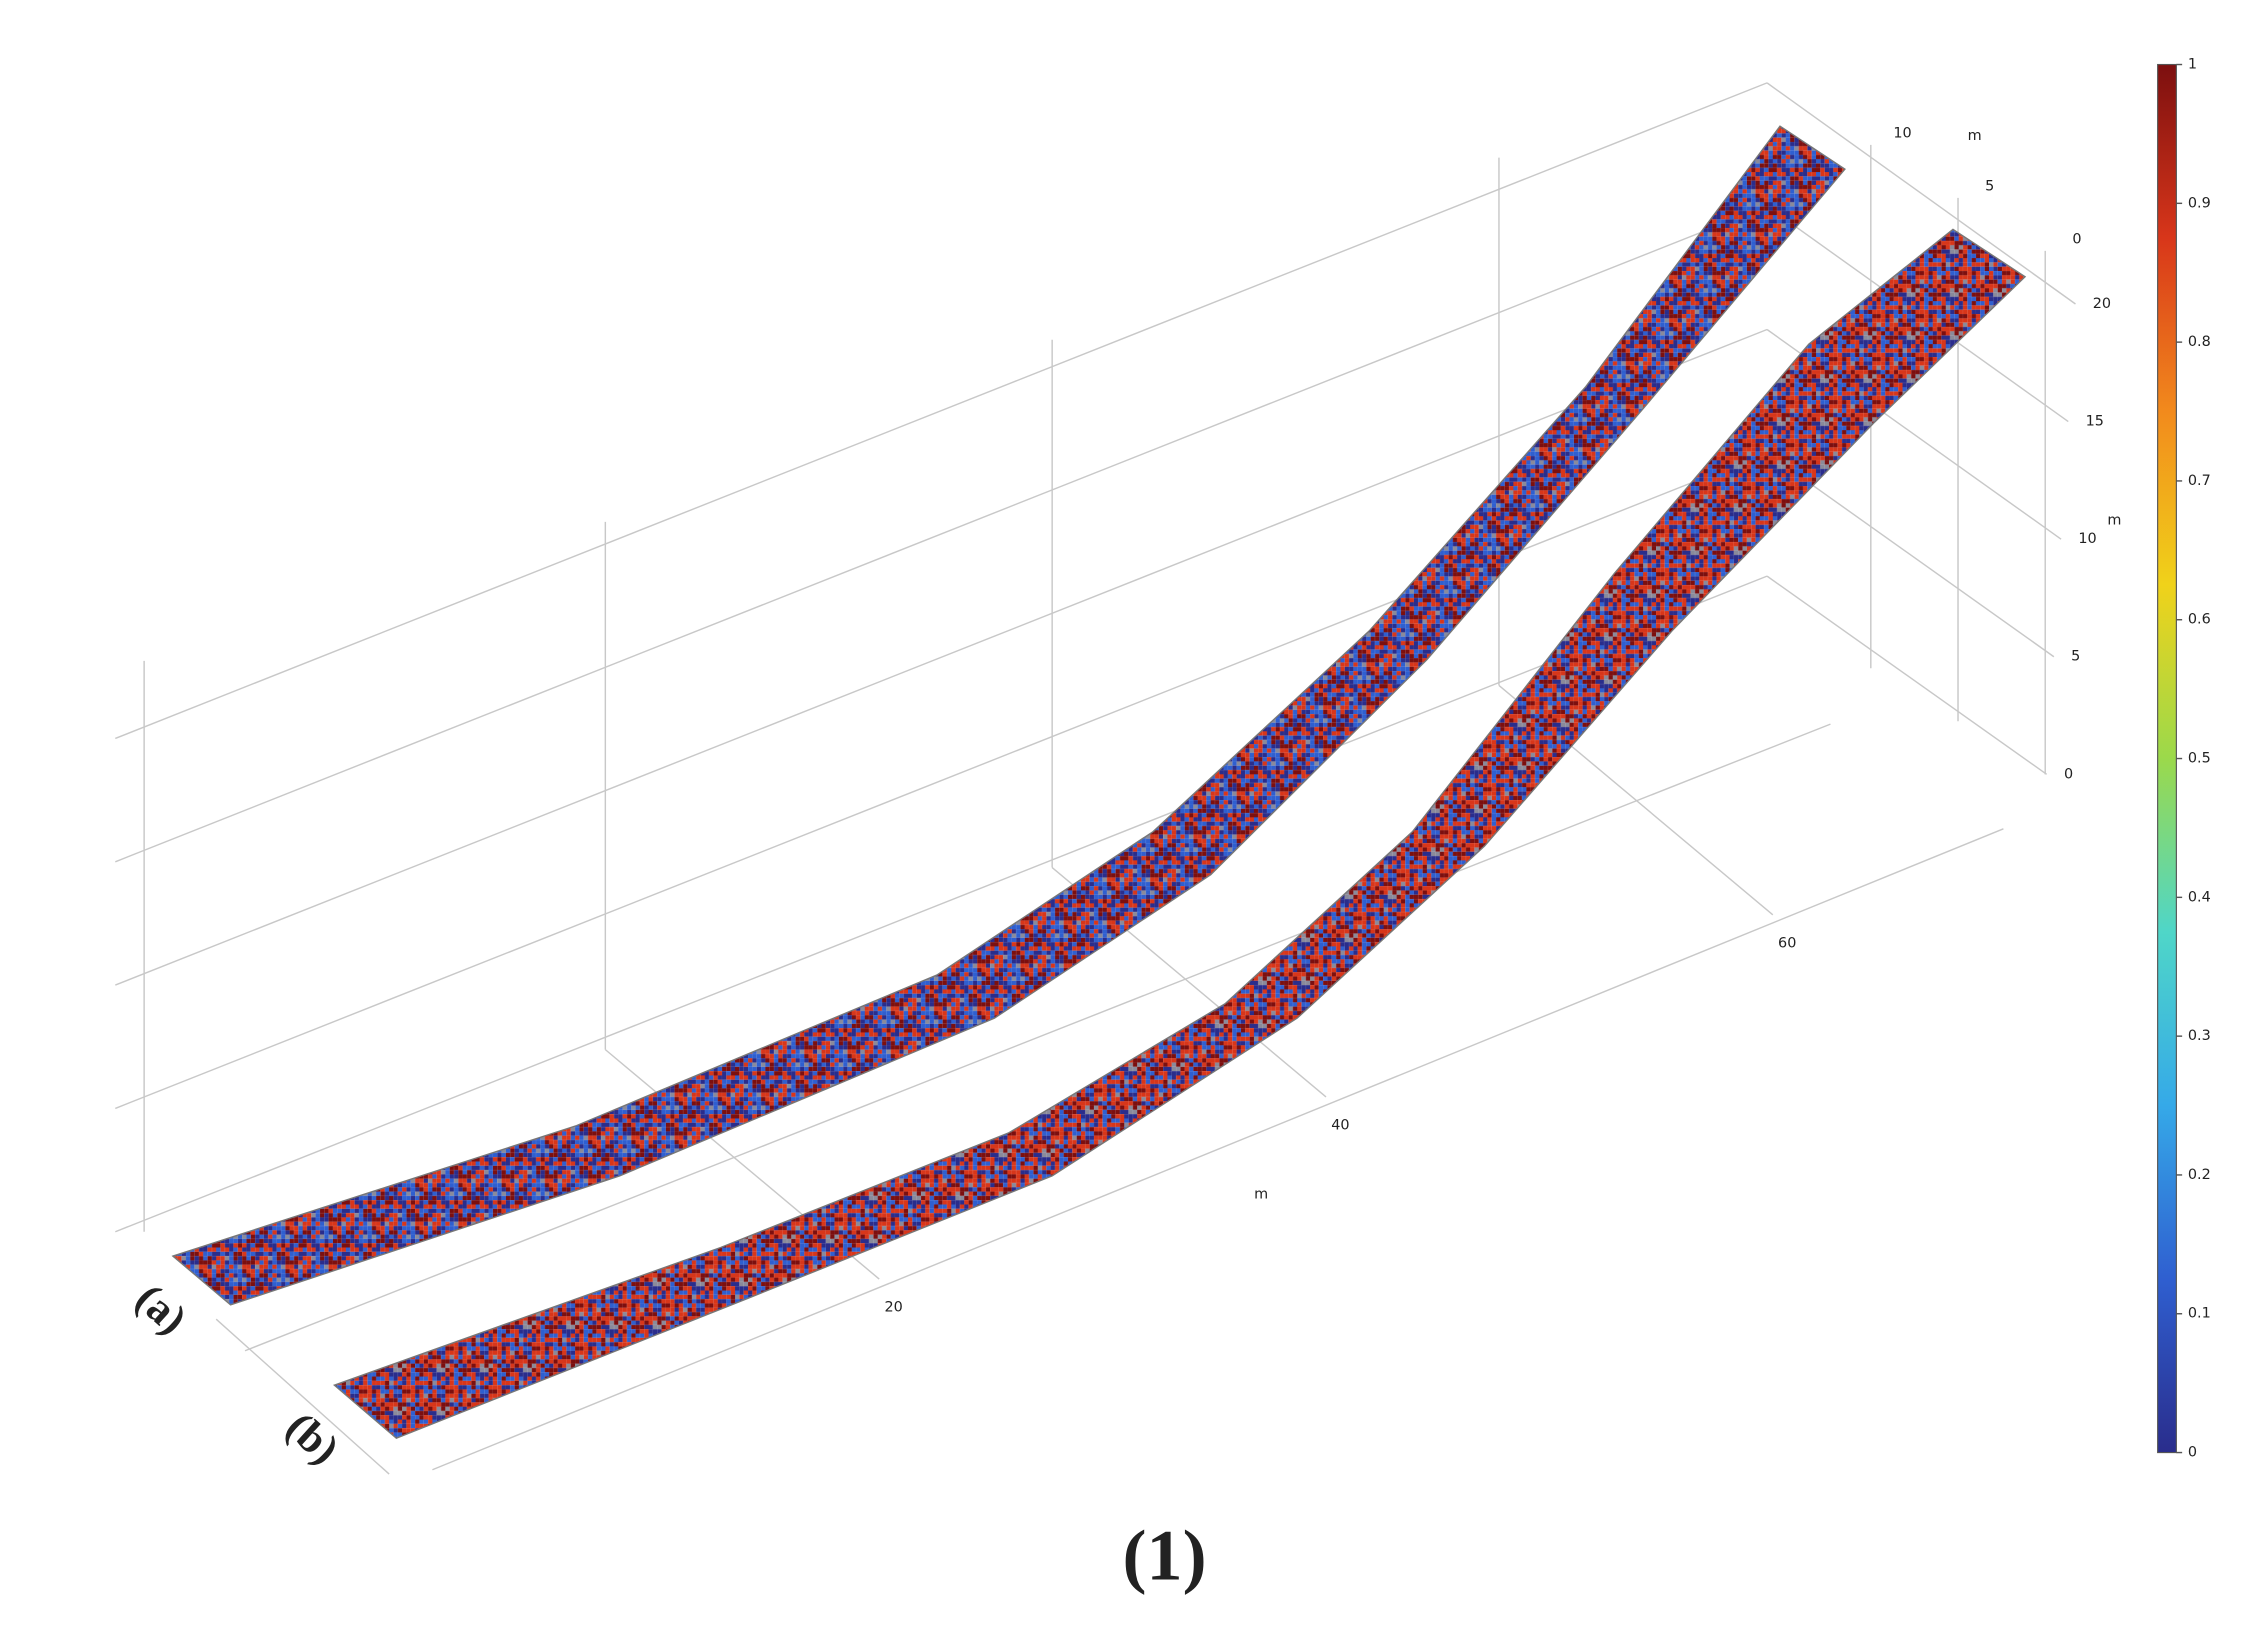 This screenshot has width=2247, height=1649. Describe the element at coordinates (2087, 539) in the screenshot. I see `z-tick-label: 10` at that location.